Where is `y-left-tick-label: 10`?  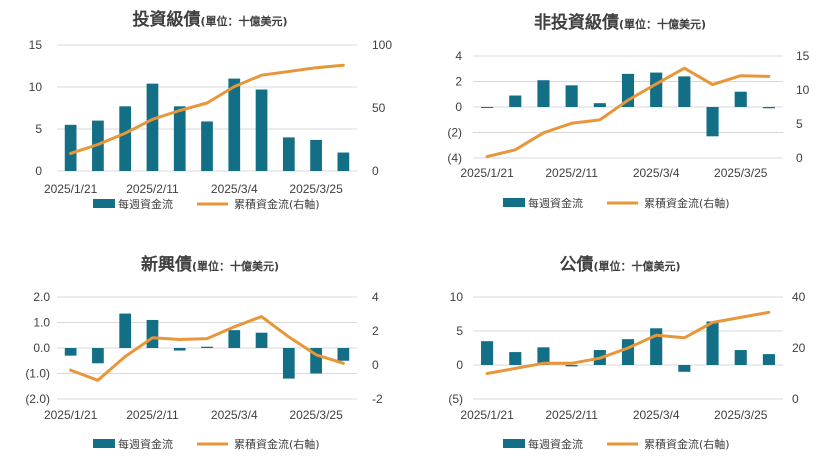
y-left-tick-label: 10 is located at coordinates (36, 87).